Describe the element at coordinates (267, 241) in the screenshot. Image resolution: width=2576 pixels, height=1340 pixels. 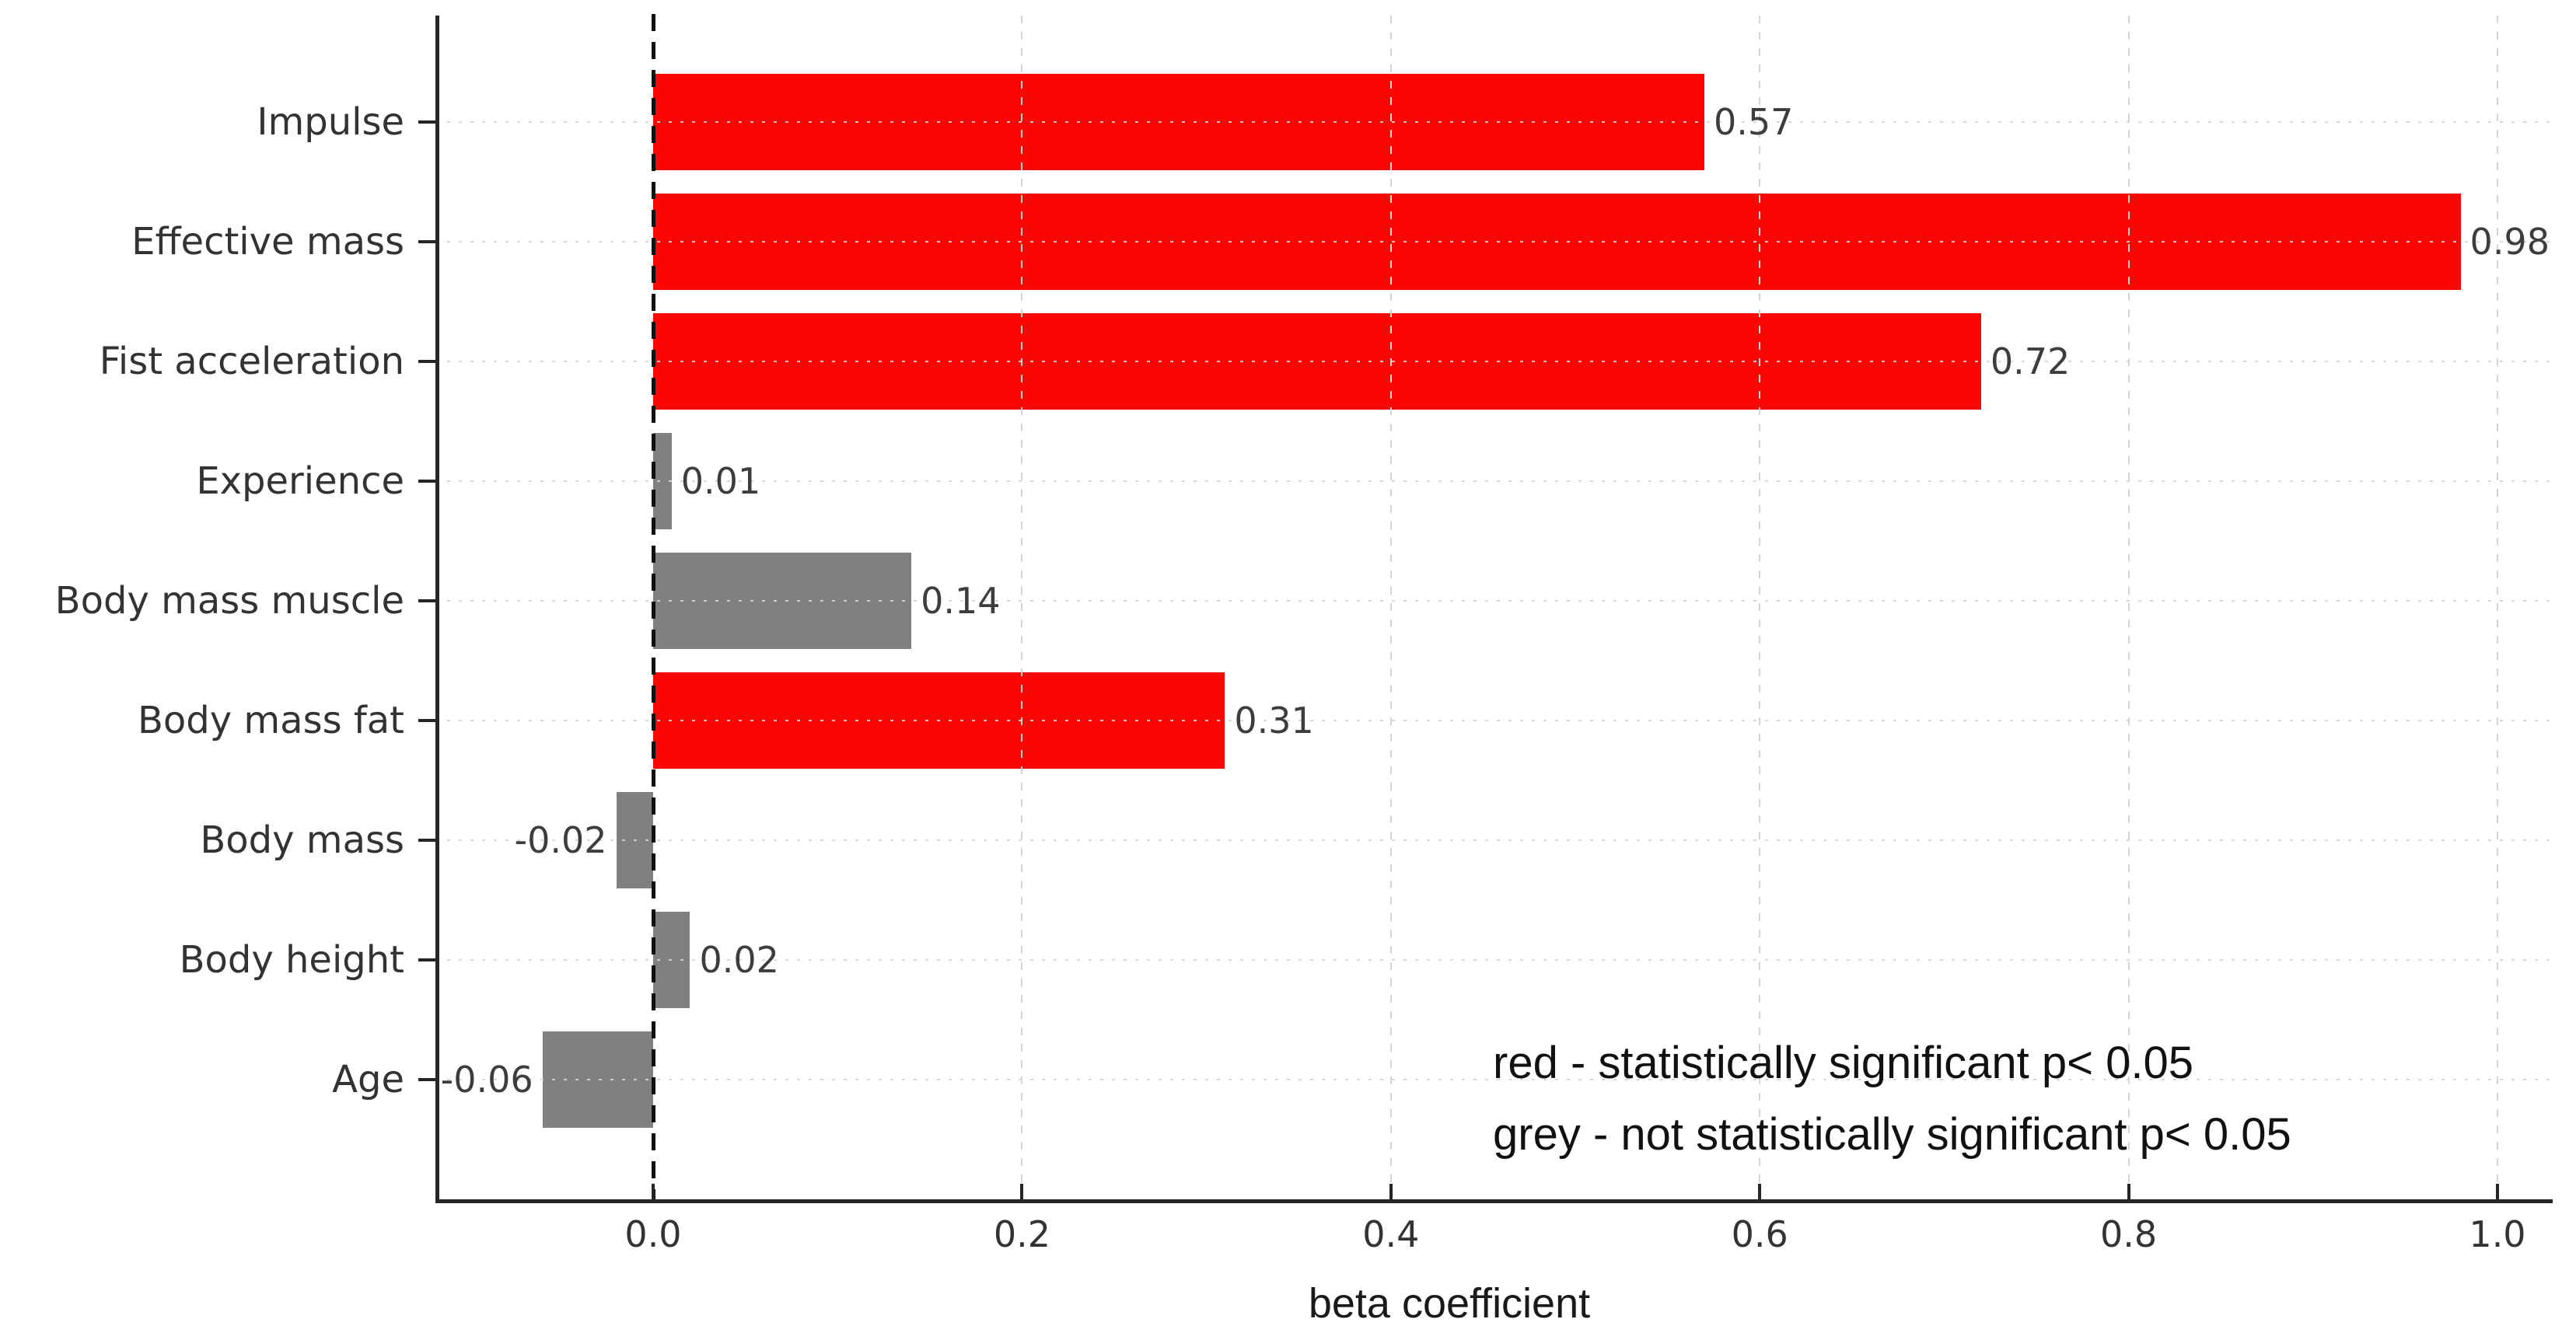
I see `category-label-effective-mass: Effective mass` at that location.